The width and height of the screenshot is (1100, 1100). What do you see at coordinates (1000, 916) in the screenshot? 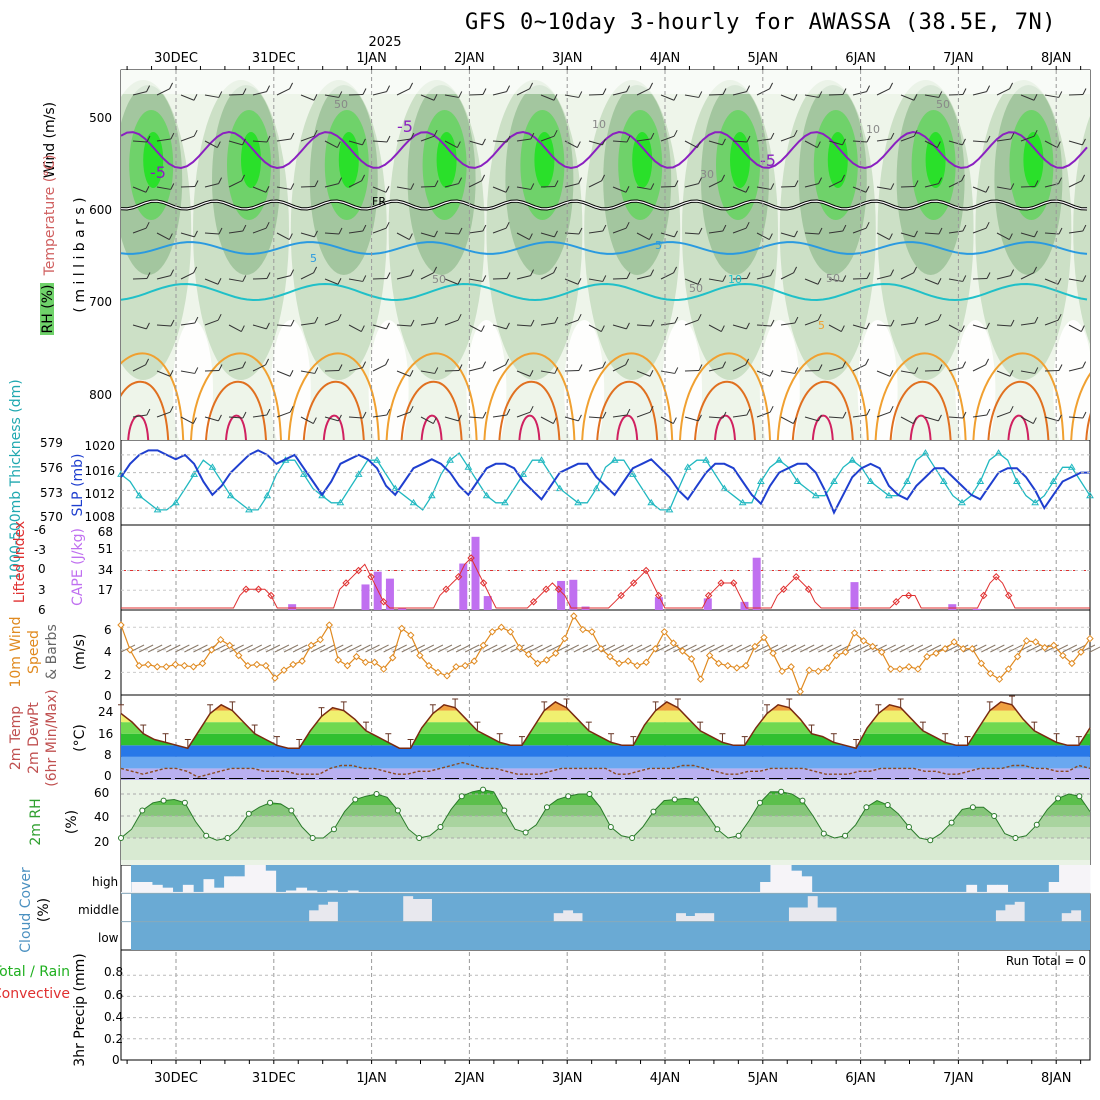
I see `cloud-middle-bar` at bounding box center [1000, 916].